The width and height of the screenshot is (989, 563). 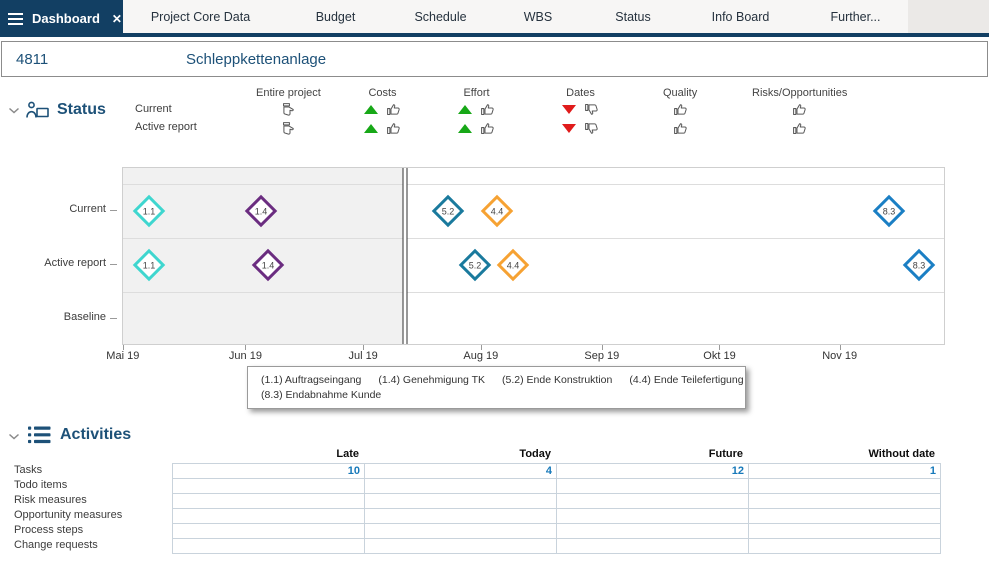 What do you see at coordinates (440, 16) in the screenshot?
I see `tab-schedule: Schedule` at bounding box center [440, 16].